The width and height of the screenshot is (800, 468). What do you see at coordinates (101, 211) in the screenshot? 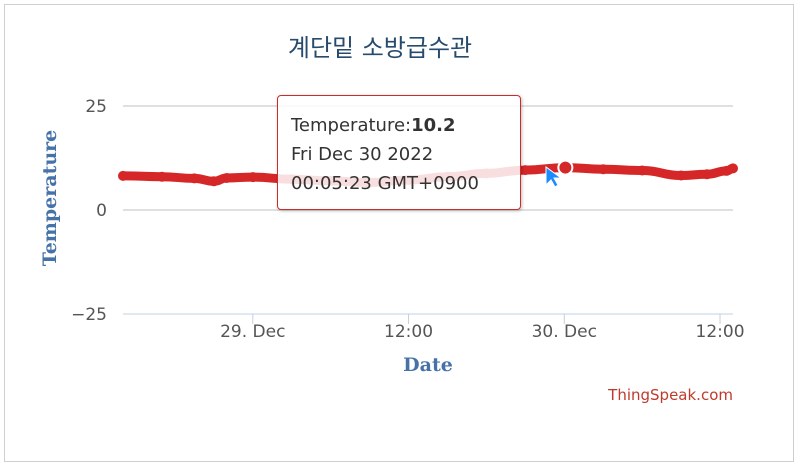
I see `y-tick-label: 0` at bounding box center [101, 211].